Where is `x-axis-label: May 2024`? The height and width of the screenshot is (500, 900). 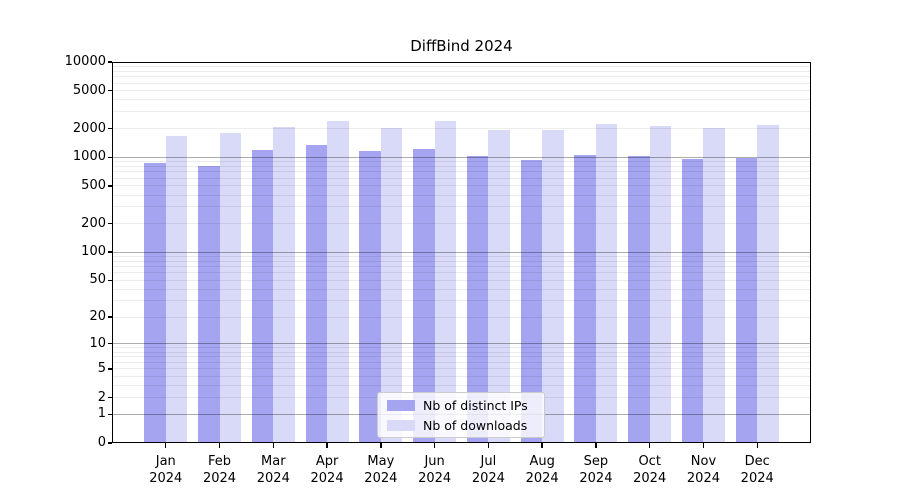
x-axis-label: May 2024 is located at coordinates (381, 470).